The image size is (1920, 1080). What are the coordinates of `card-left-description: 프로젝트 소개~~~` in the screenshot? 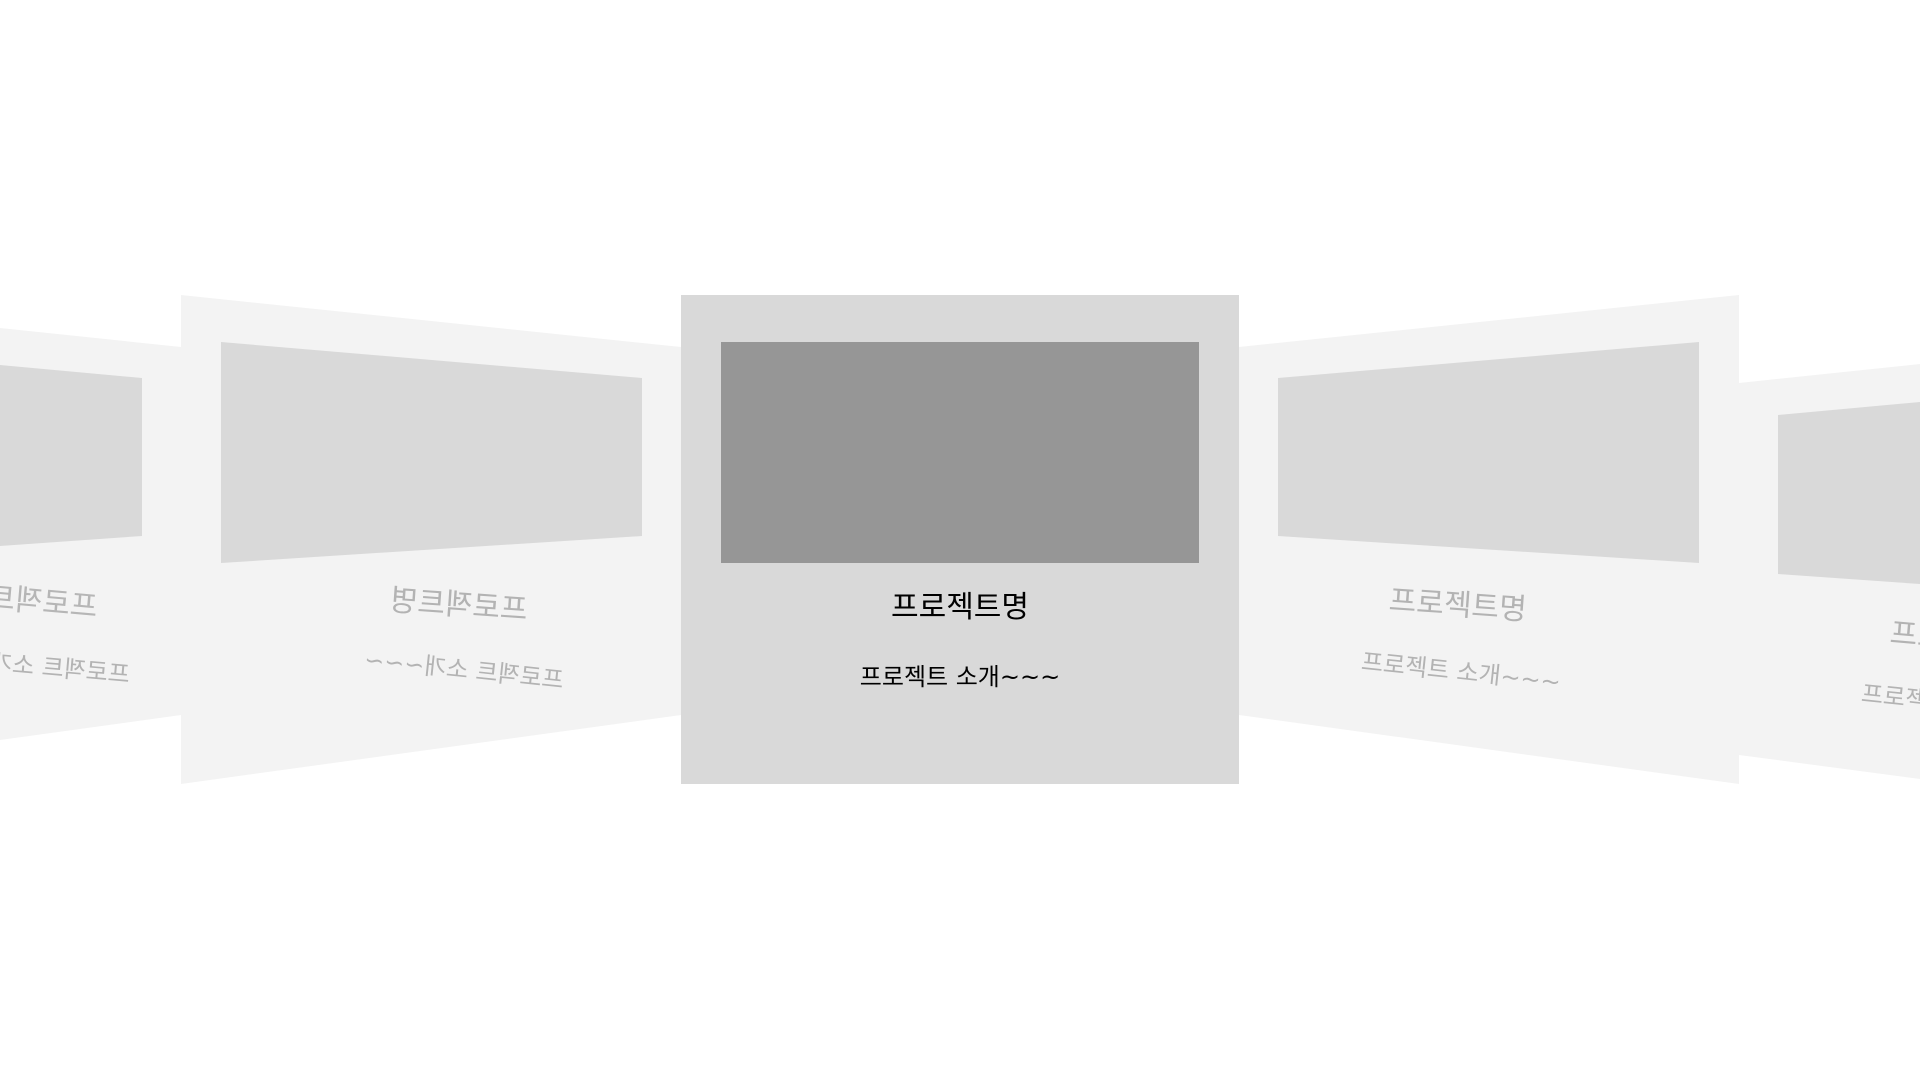 It's located at (464, 670).